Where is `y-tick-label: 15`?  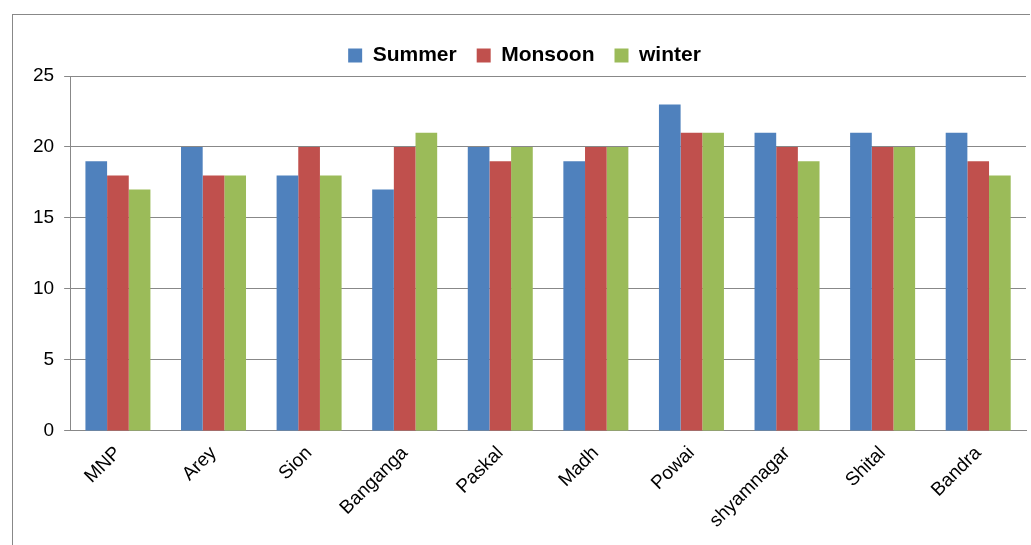 y-tick-label: 15 is located at coordinates (43, 217).